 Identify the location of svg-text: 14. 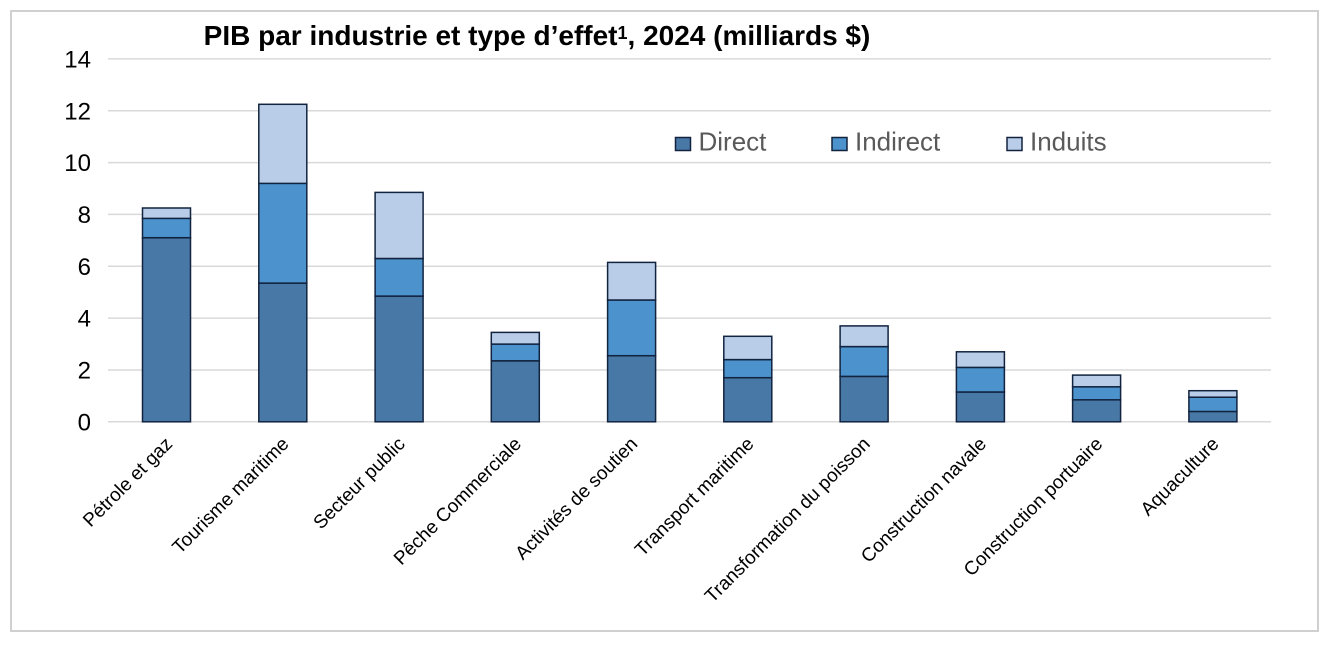
(77, 59).